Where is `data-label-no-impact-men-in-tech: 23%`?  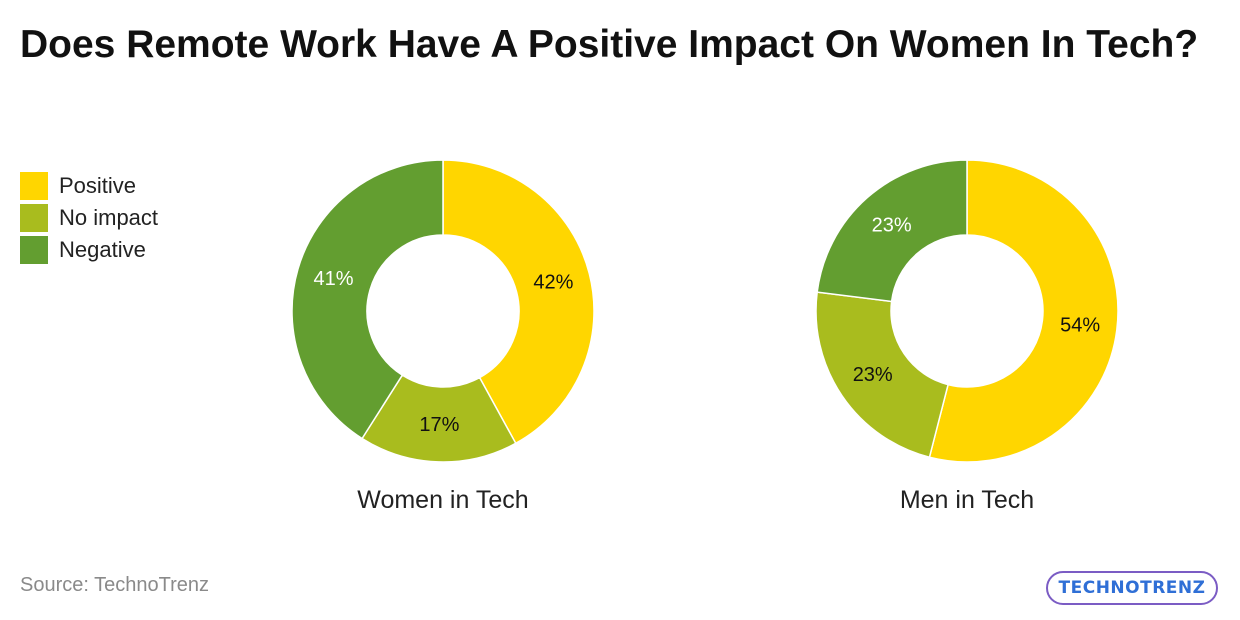
data-label-no-impact-men-in-tech: 23% is located at coordinates (873, 375).